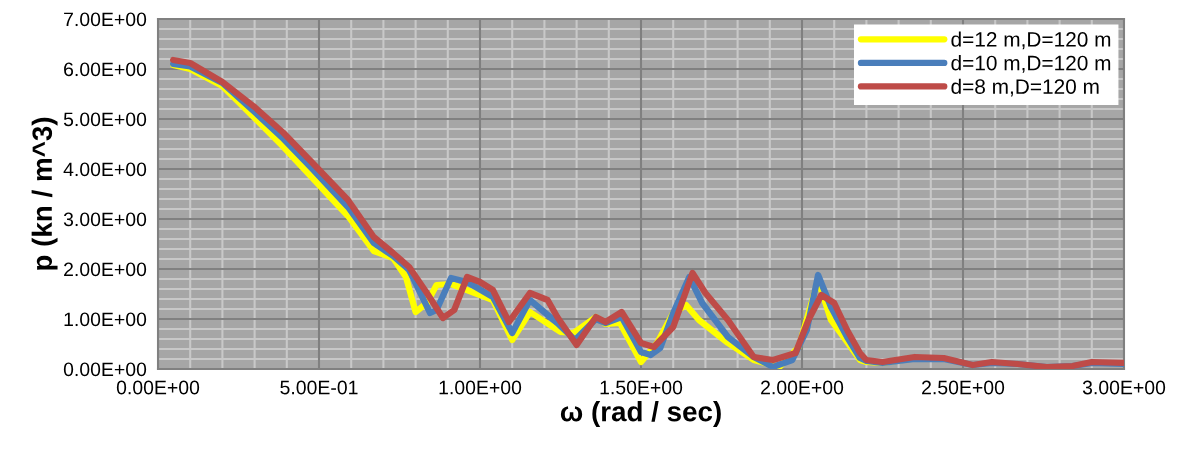 Image resolution: width=1184 pixels, height=457 pixels. Describe the element at coordinates (1031, 64) in the screenshot. I see `legend-label: d=10 m,D=120 m` at that location.